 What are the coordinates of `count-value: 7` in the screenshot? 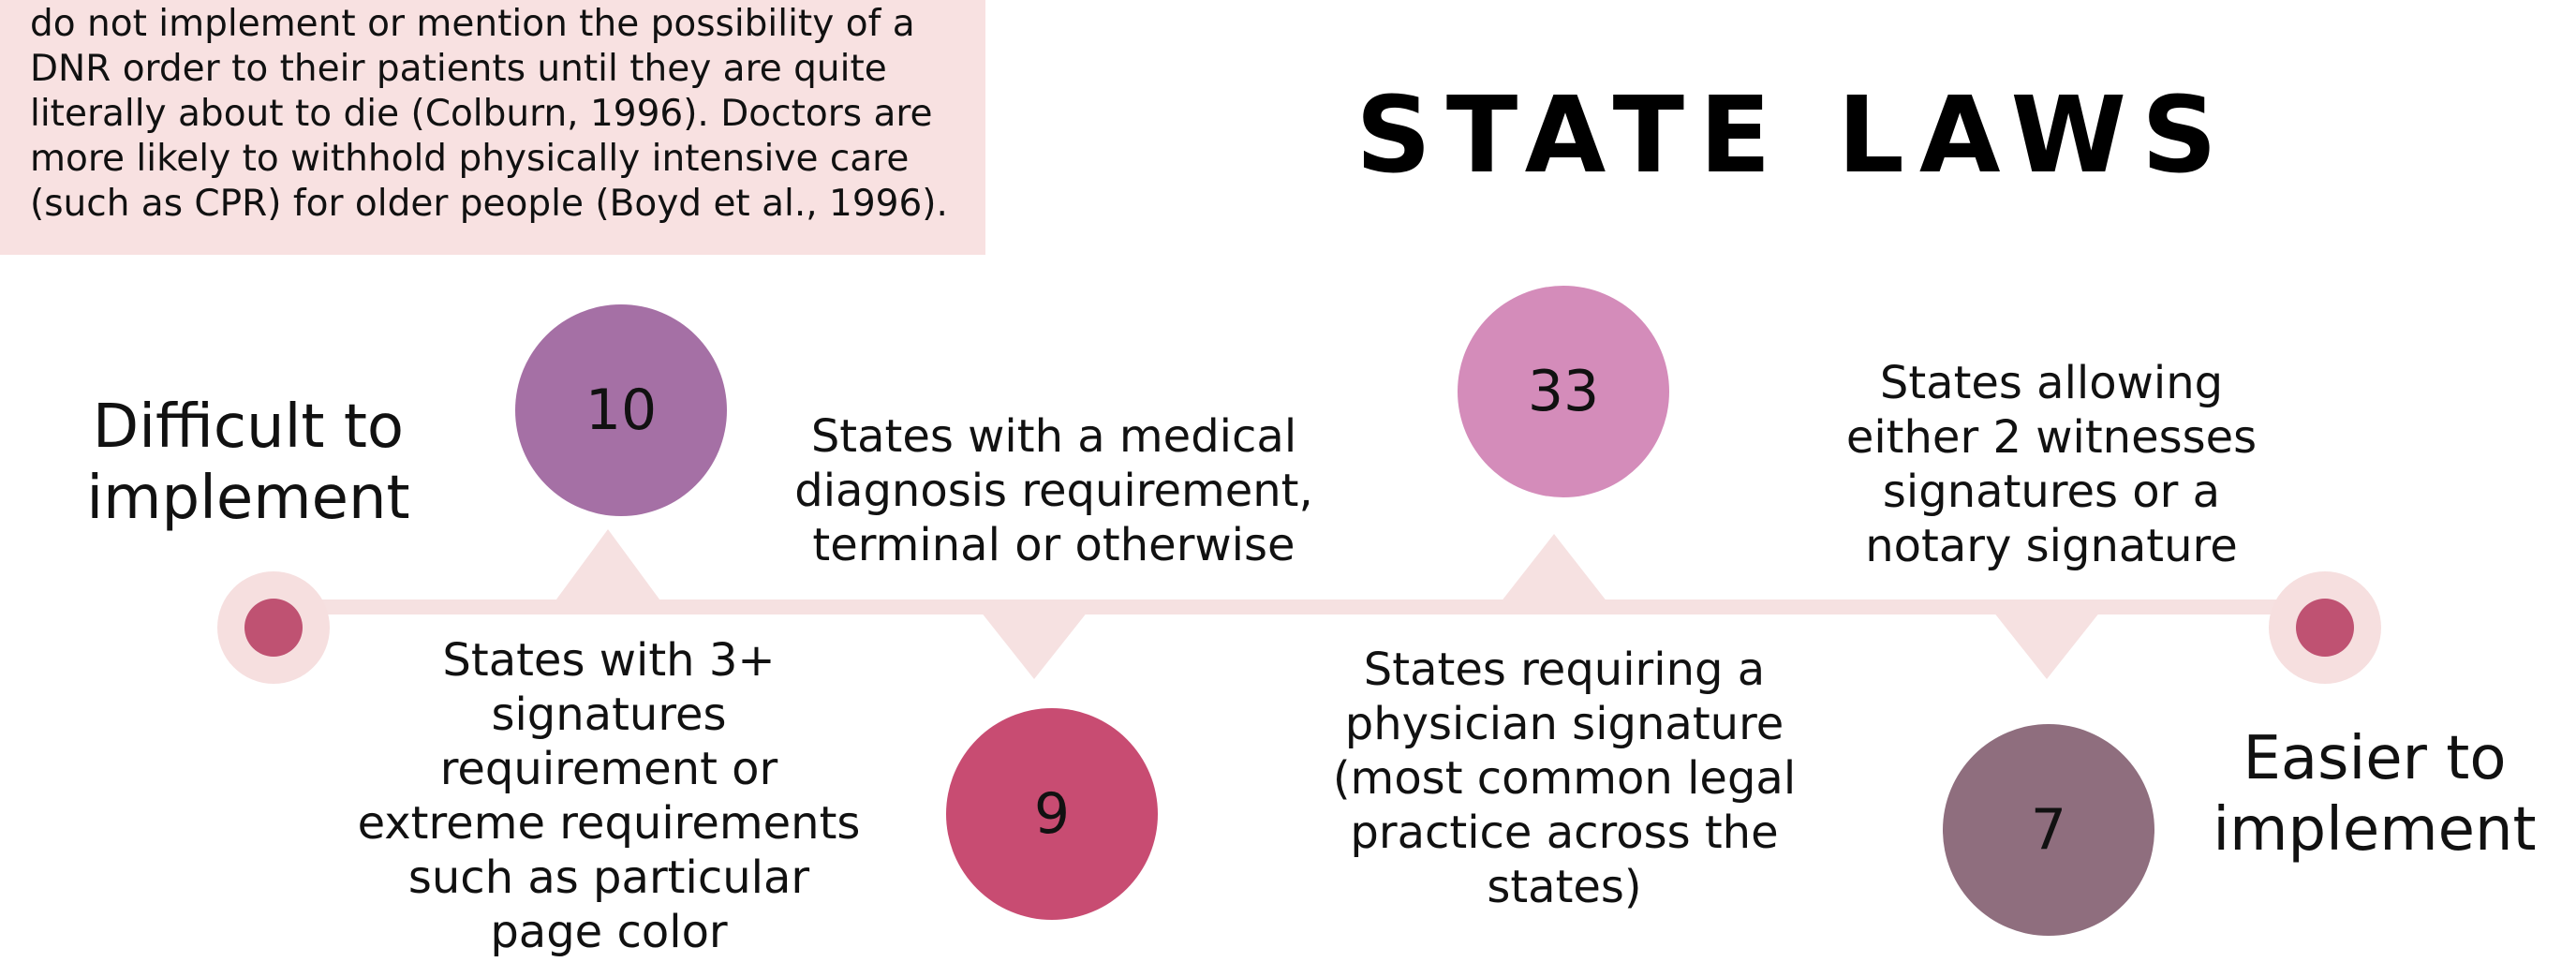 It's located at (2049, 830).